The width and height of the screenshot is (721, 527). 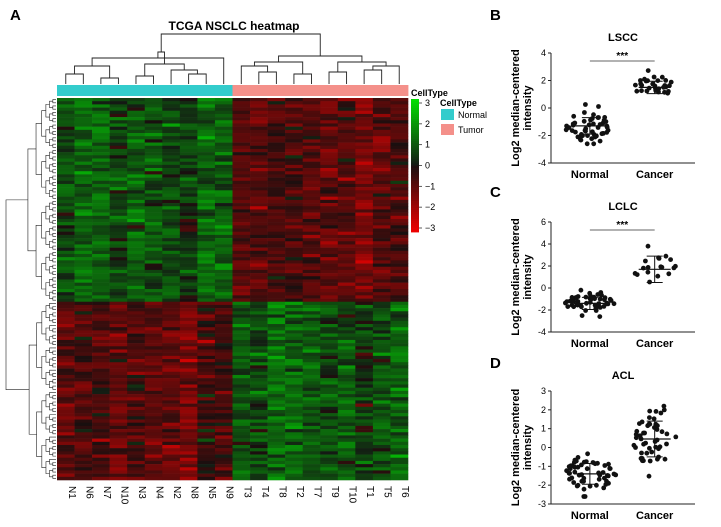 I want to click on colorbar-tick-label: −3, so click(x=430, y=228).